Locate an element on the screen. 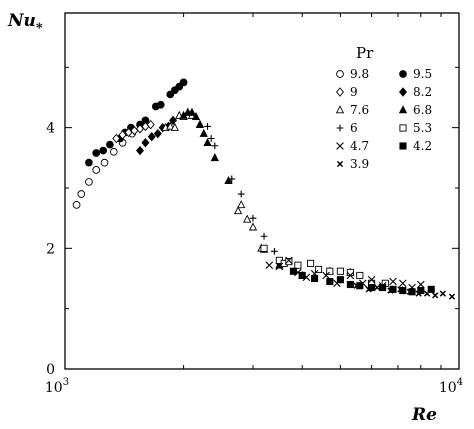 The height and width of the screenshot is (429, 474). legend-item: 5.3 is located at coordinates (415, 128).